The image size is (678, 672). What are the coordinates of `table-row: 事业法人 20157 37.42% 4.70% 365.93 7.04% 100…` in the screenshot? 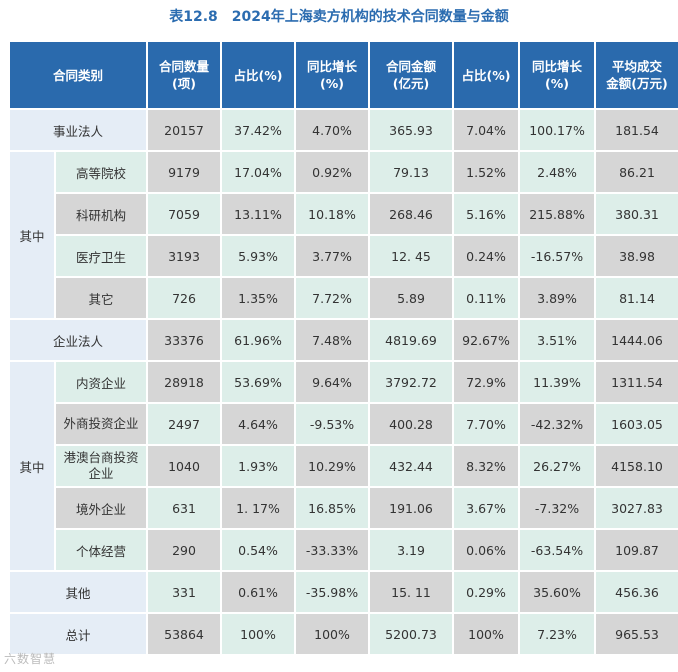 It's located at (344, 130).